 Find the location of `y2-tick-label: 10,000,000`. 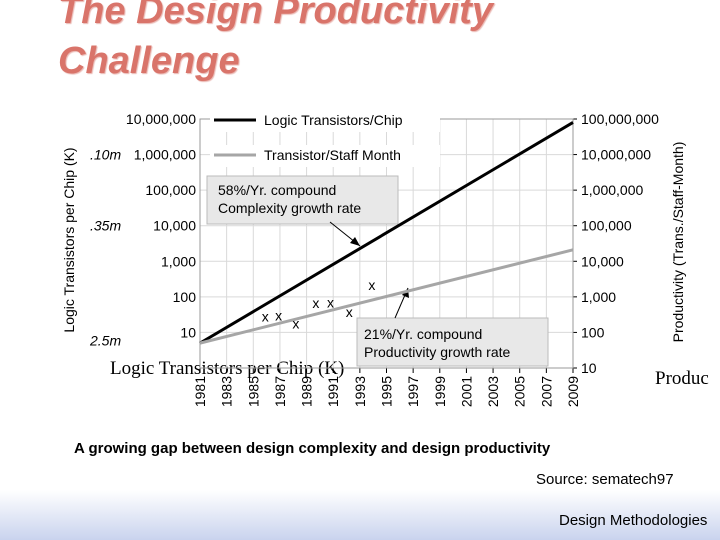

y2-tick-label: 10,000,000 is located at coordinates (616, 155).